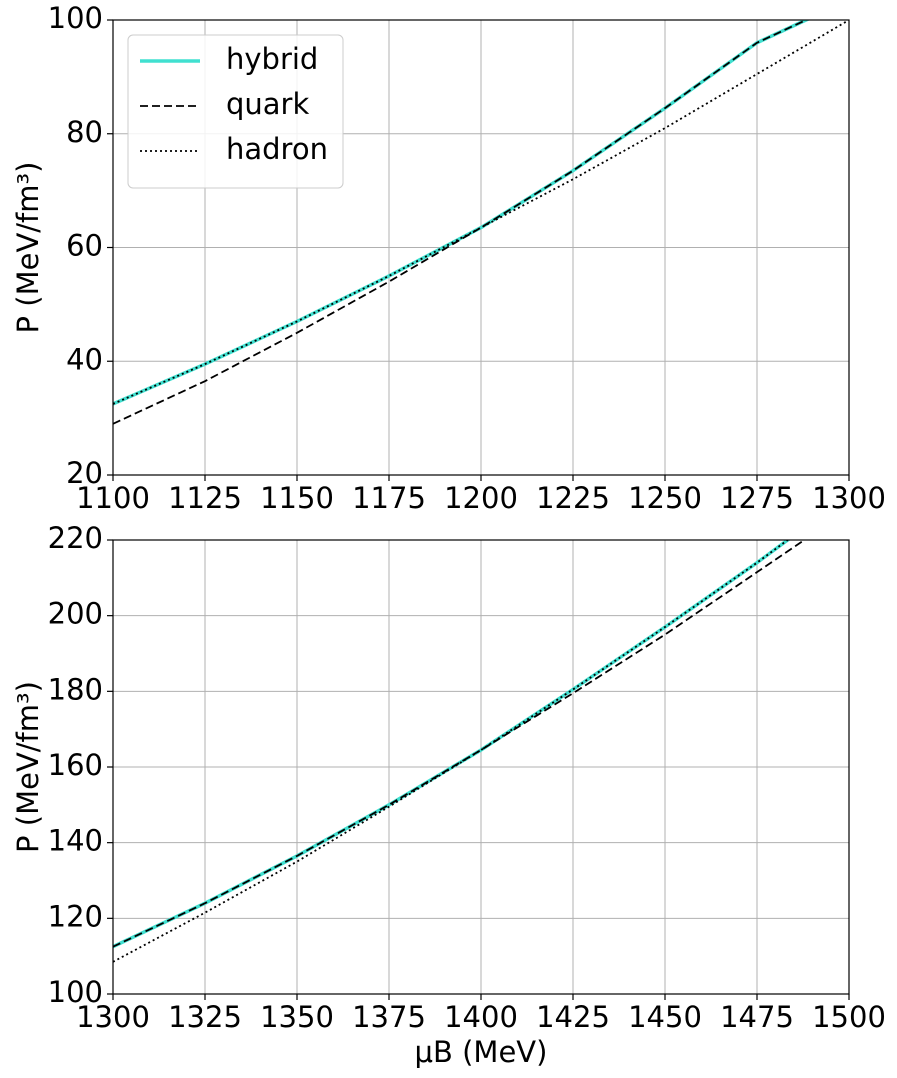  What do you see at coordinates (84, 359) in the screenshot?
I see `y-tick-label: 40` at bounding box center [84, 359].